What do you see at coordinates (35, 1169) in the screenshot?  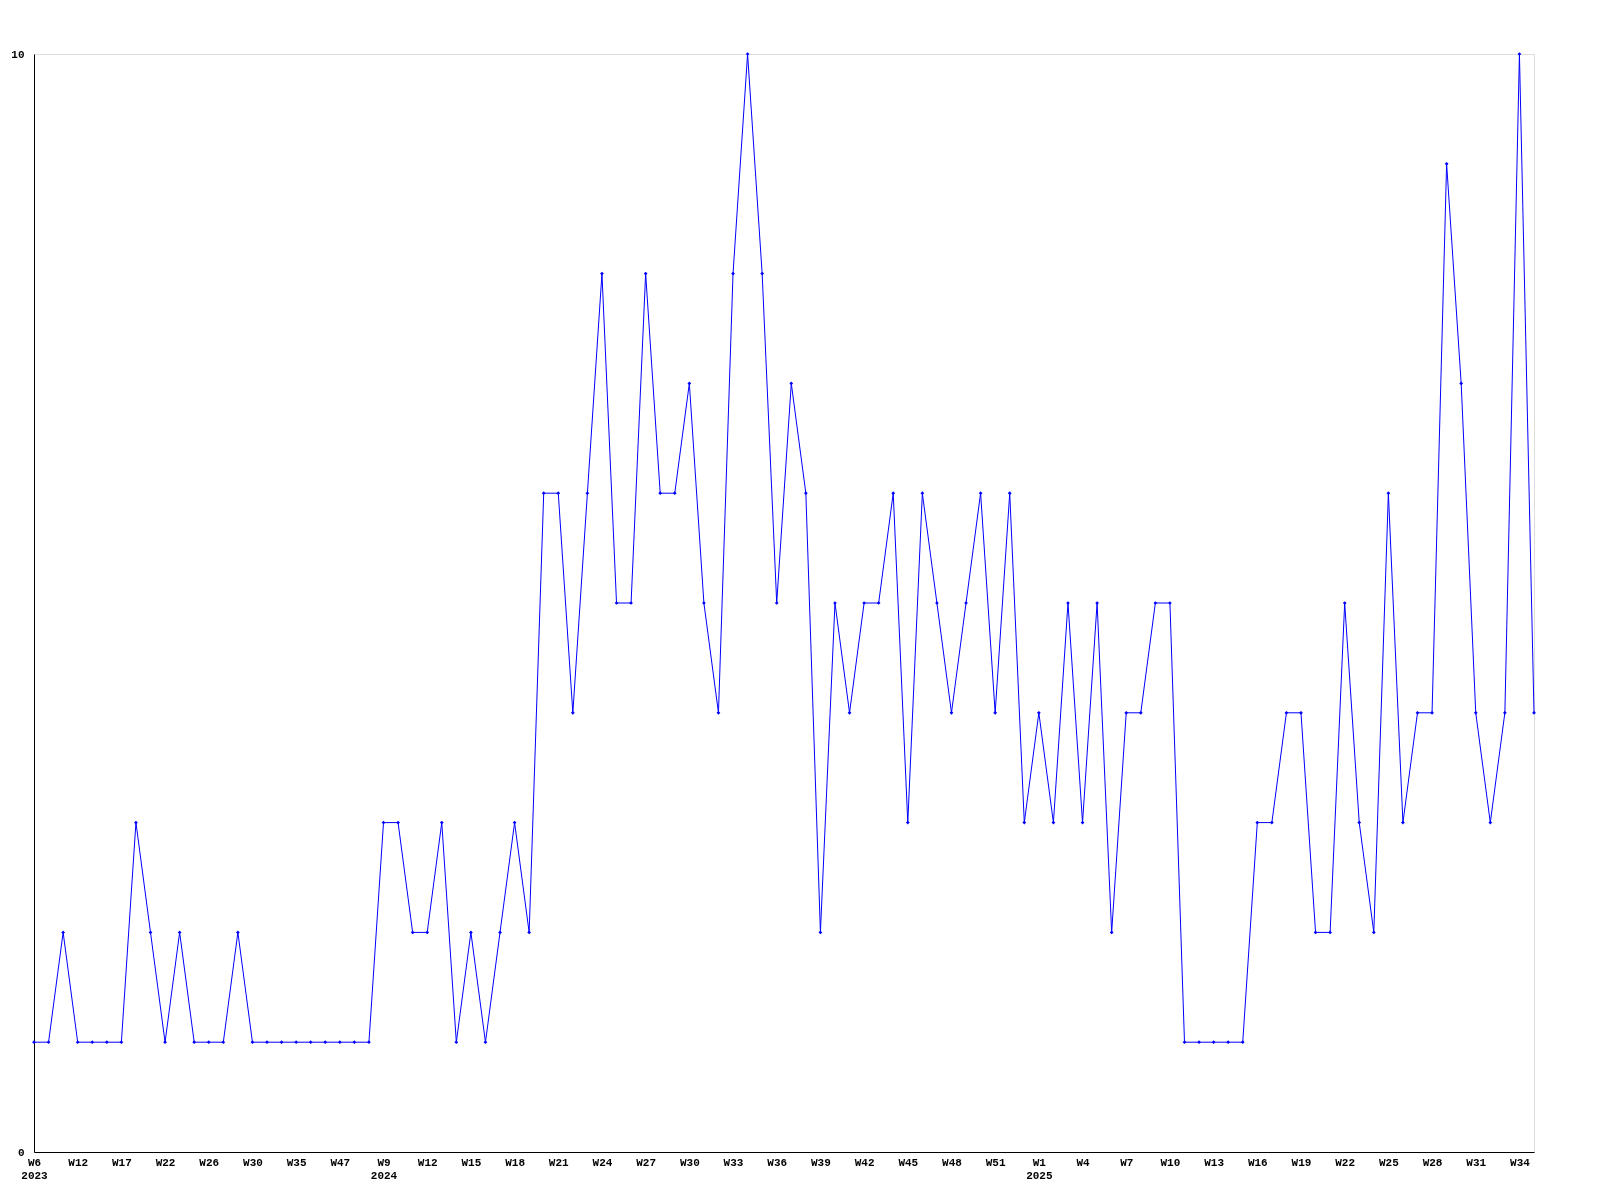 I see `x-tick-label: W6 2023` at bounding box center [35, 1169].